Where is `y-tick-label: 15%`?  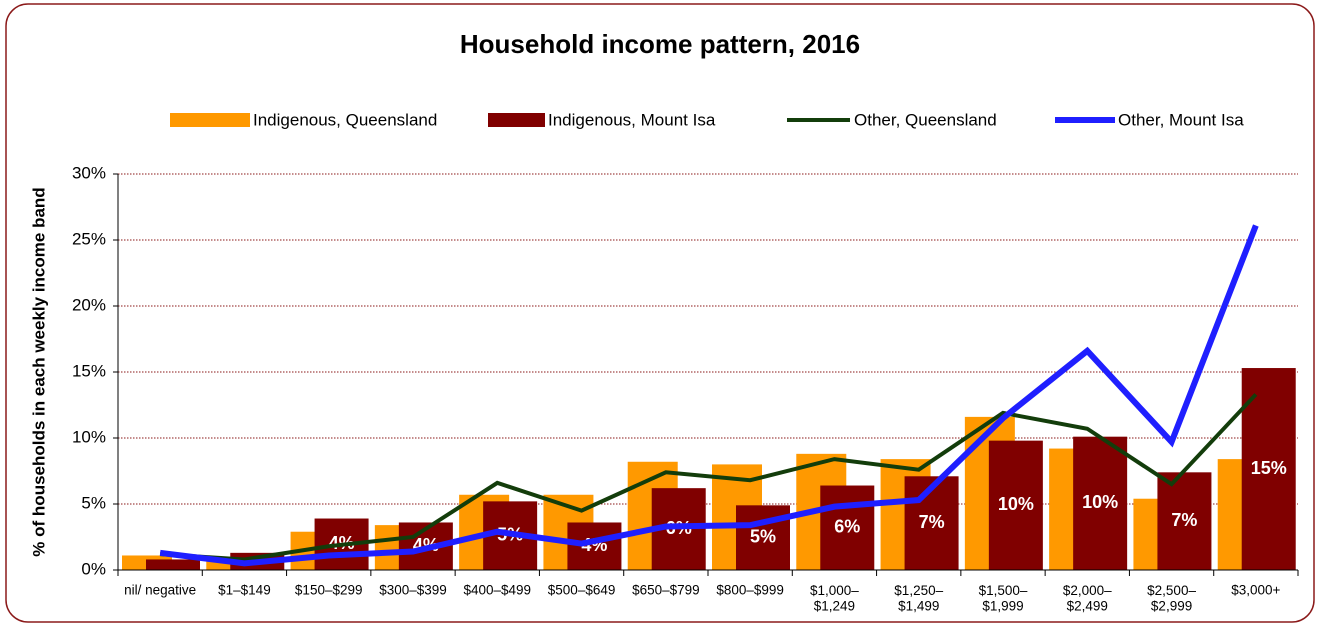 y-tick-label: 15% is located at coordinates (89, 370).